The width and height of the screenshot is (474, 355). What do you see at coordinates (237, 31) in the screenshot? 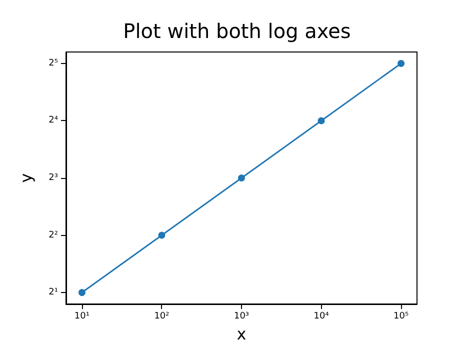
I see `chart-title: Plot with both log axes` at bounding box center [237, 31].